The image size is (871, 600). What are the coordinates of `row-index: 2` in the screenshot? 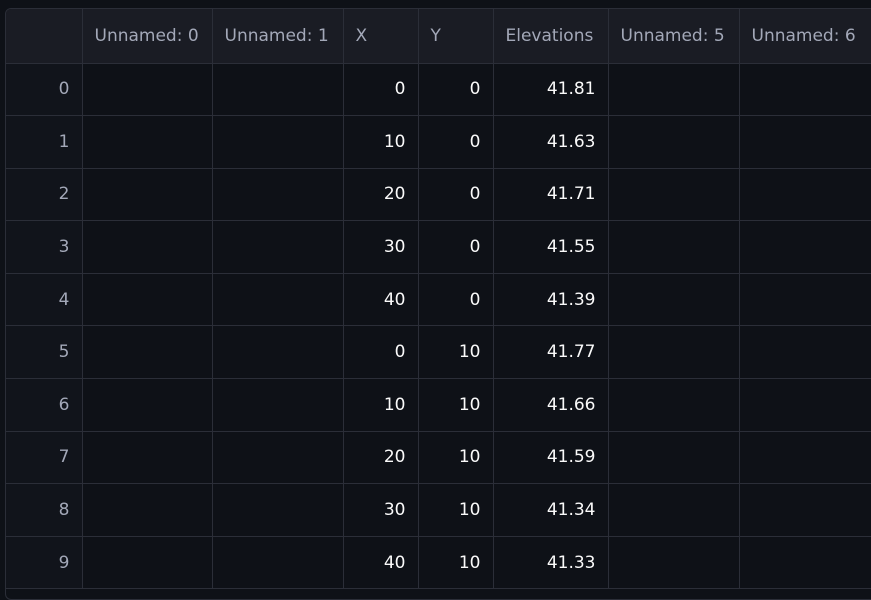 It's located at (44, 195).